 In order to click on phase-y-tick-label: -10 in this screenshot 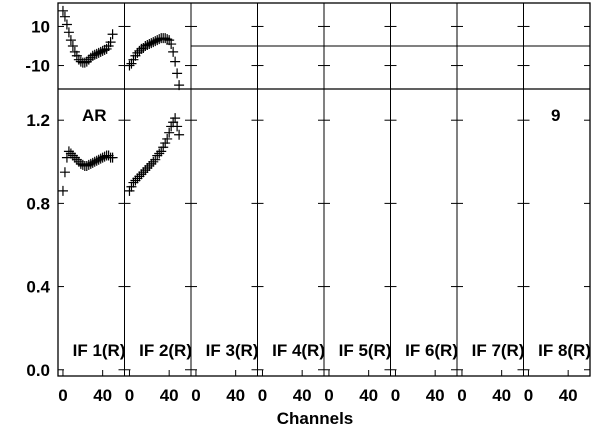, I will do `click(37, 66)`.